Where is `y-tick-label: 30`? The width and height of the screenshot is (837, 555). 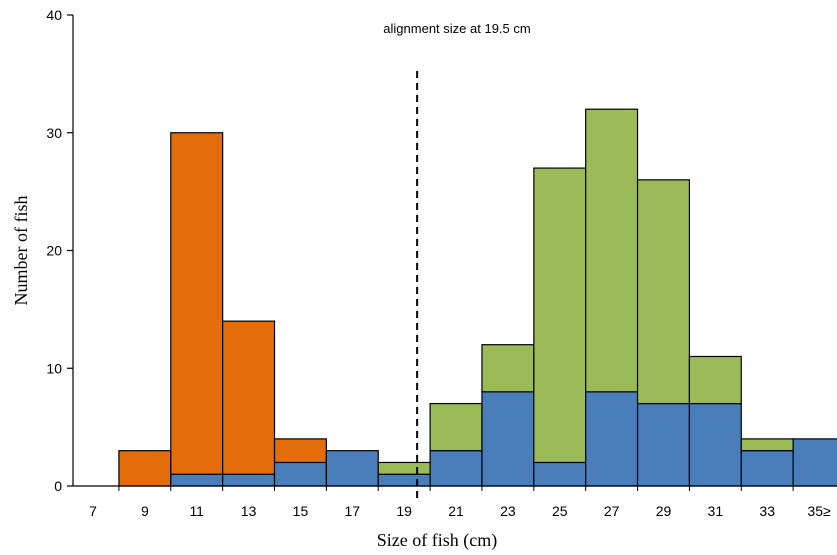 y-tick-label: 30 is located at coordinates (54, 133).